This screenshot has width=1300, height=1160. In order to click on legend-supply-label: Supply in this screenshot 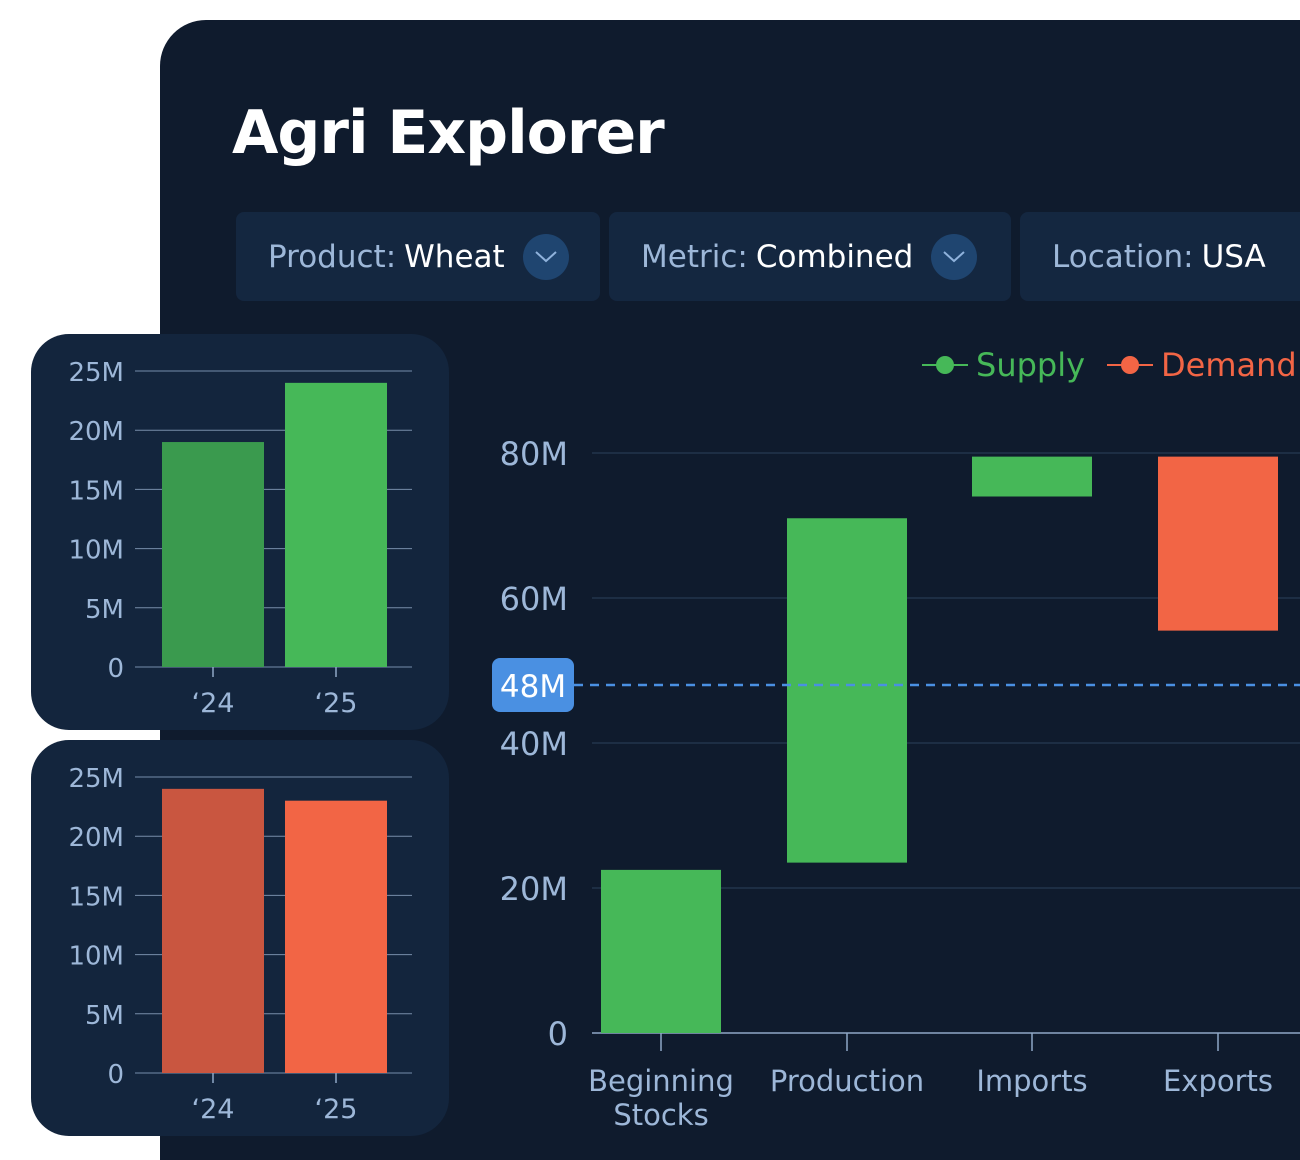, I will do `click(1031, 365)`.